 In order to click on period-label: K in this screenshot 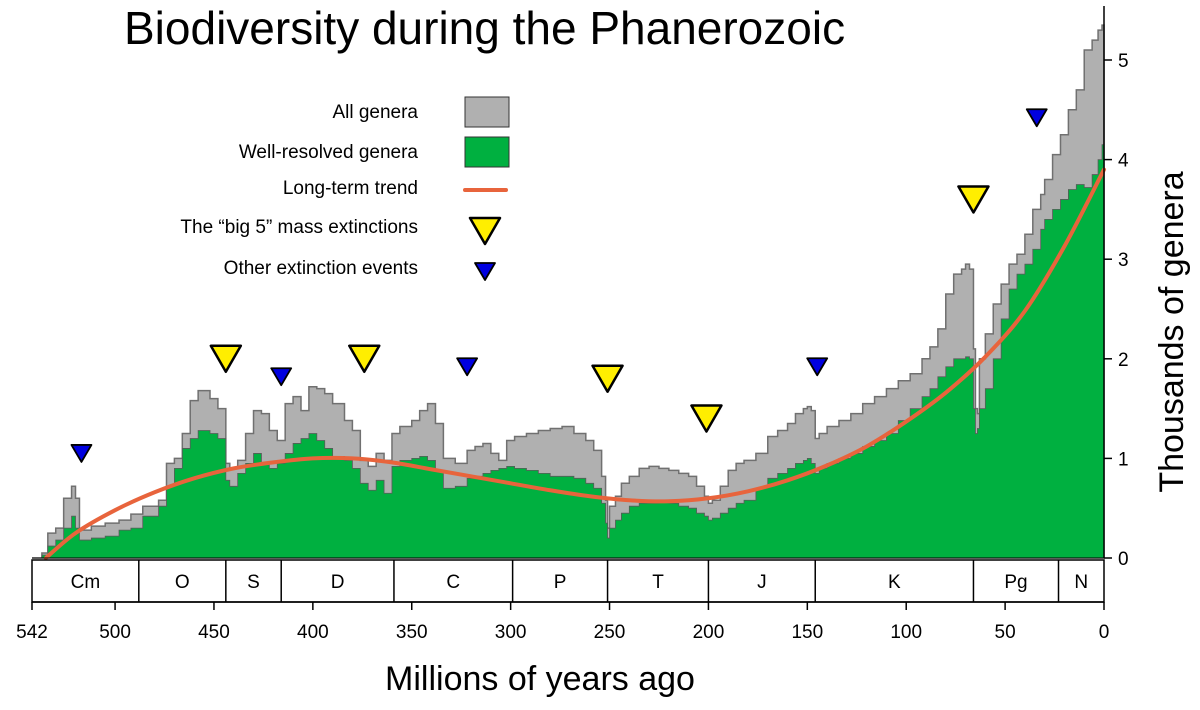, I will do `click(894, 582)`.